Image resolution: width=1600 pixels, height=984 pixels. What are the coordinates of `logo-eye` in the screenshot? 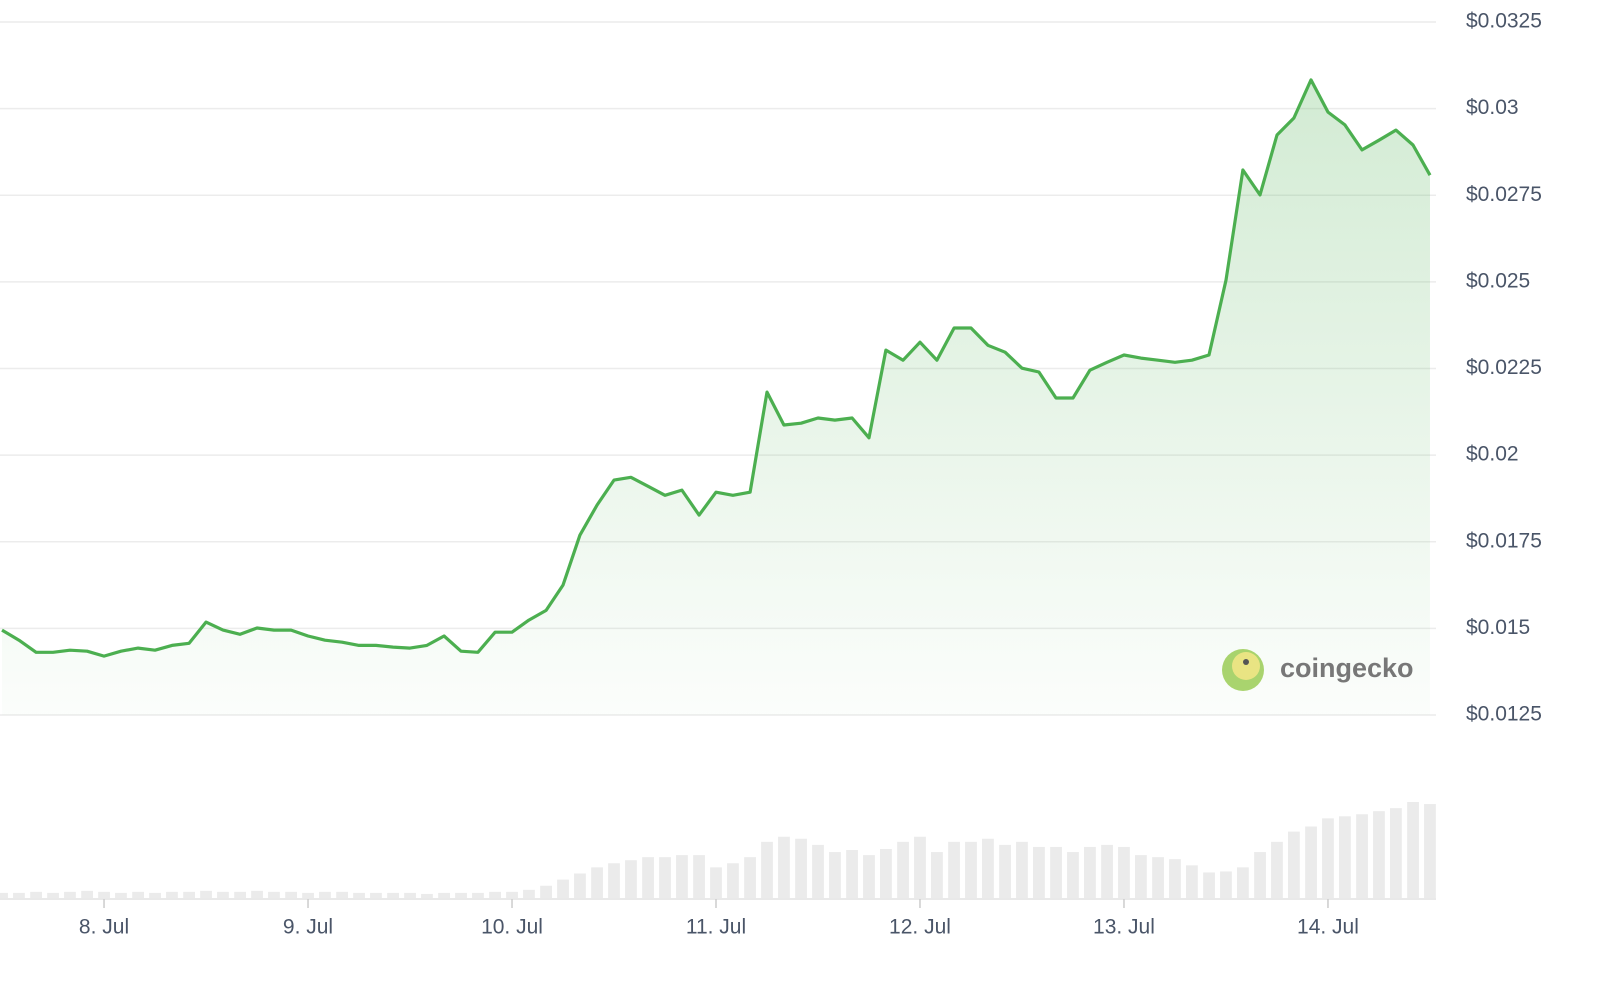 It's located at (1246, 662).